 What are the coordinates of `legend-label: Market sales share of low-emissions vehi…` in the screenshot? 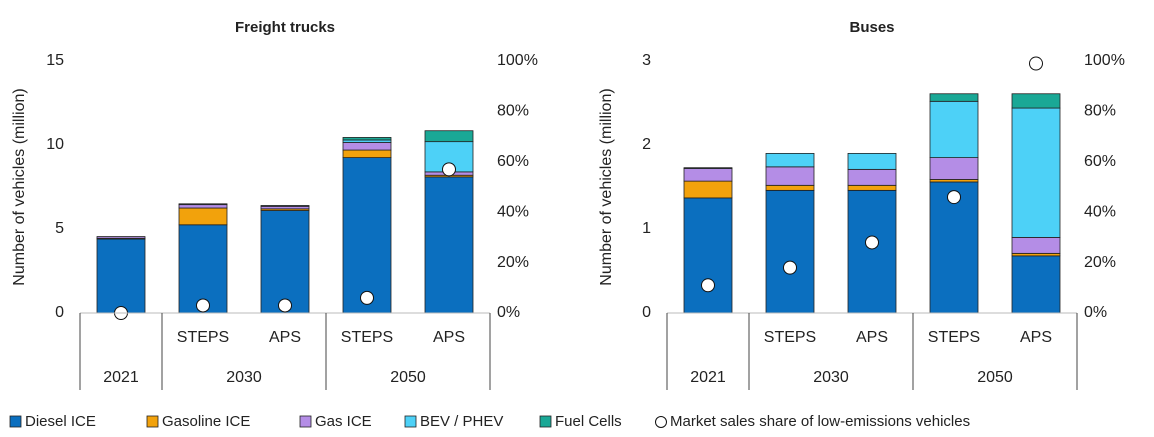 It's located at (820, 421).